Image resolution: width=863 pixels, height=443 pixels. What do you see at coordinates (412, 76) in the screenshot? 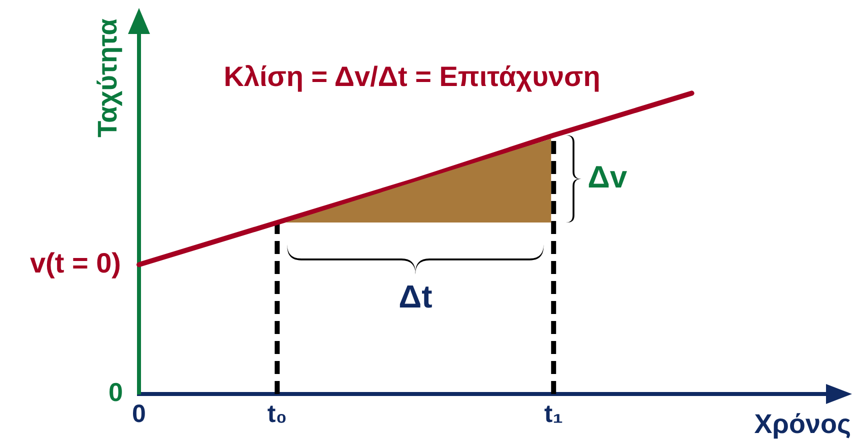
I see `chart-title: Κλίση = Δv/Δt = Επιτάχυνση` at bounding box center [412, 76].